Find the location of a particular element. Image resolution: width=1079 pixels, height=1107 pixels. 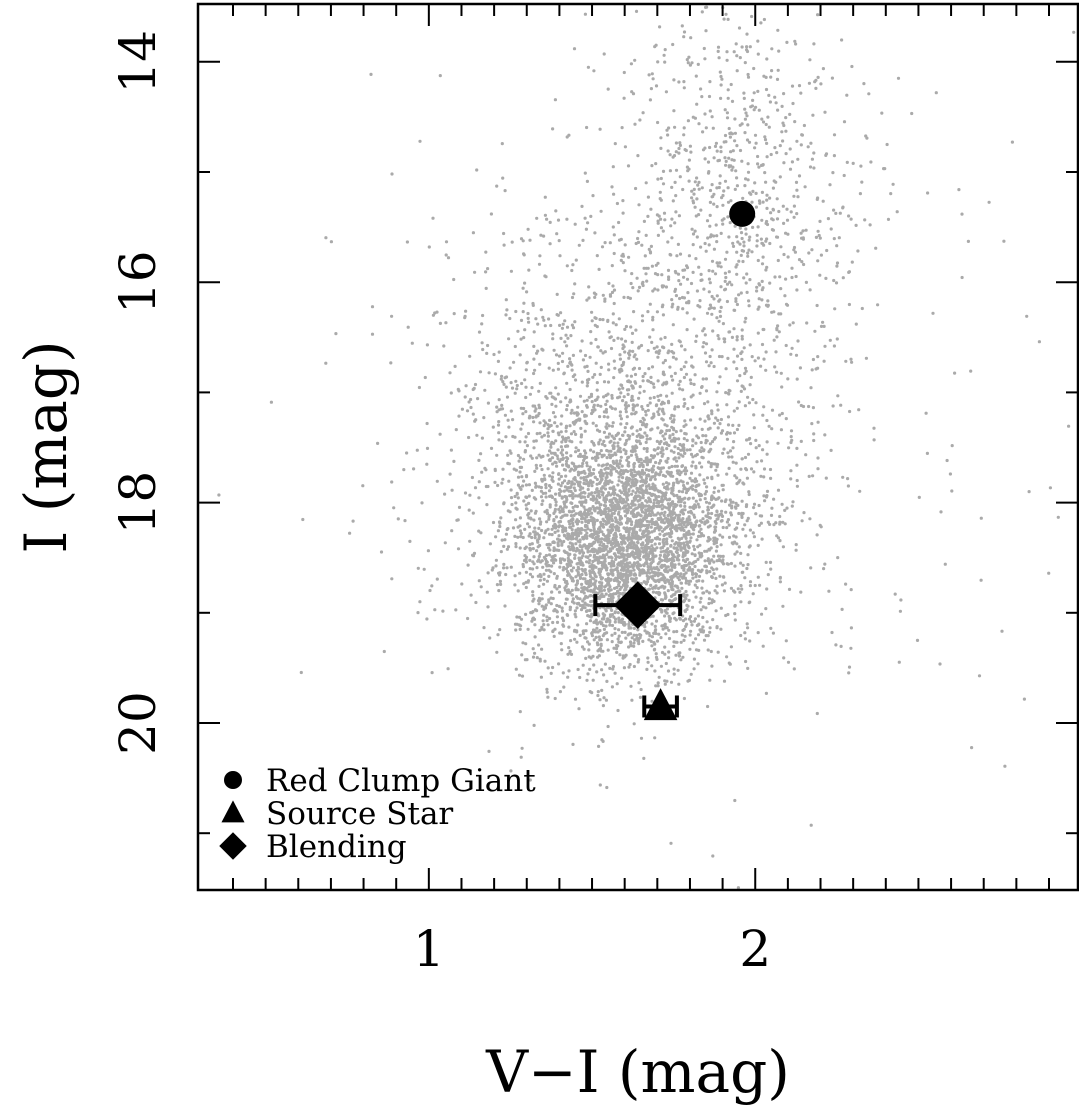

x-tick-label: 1 is located at coordinates (429, 949).